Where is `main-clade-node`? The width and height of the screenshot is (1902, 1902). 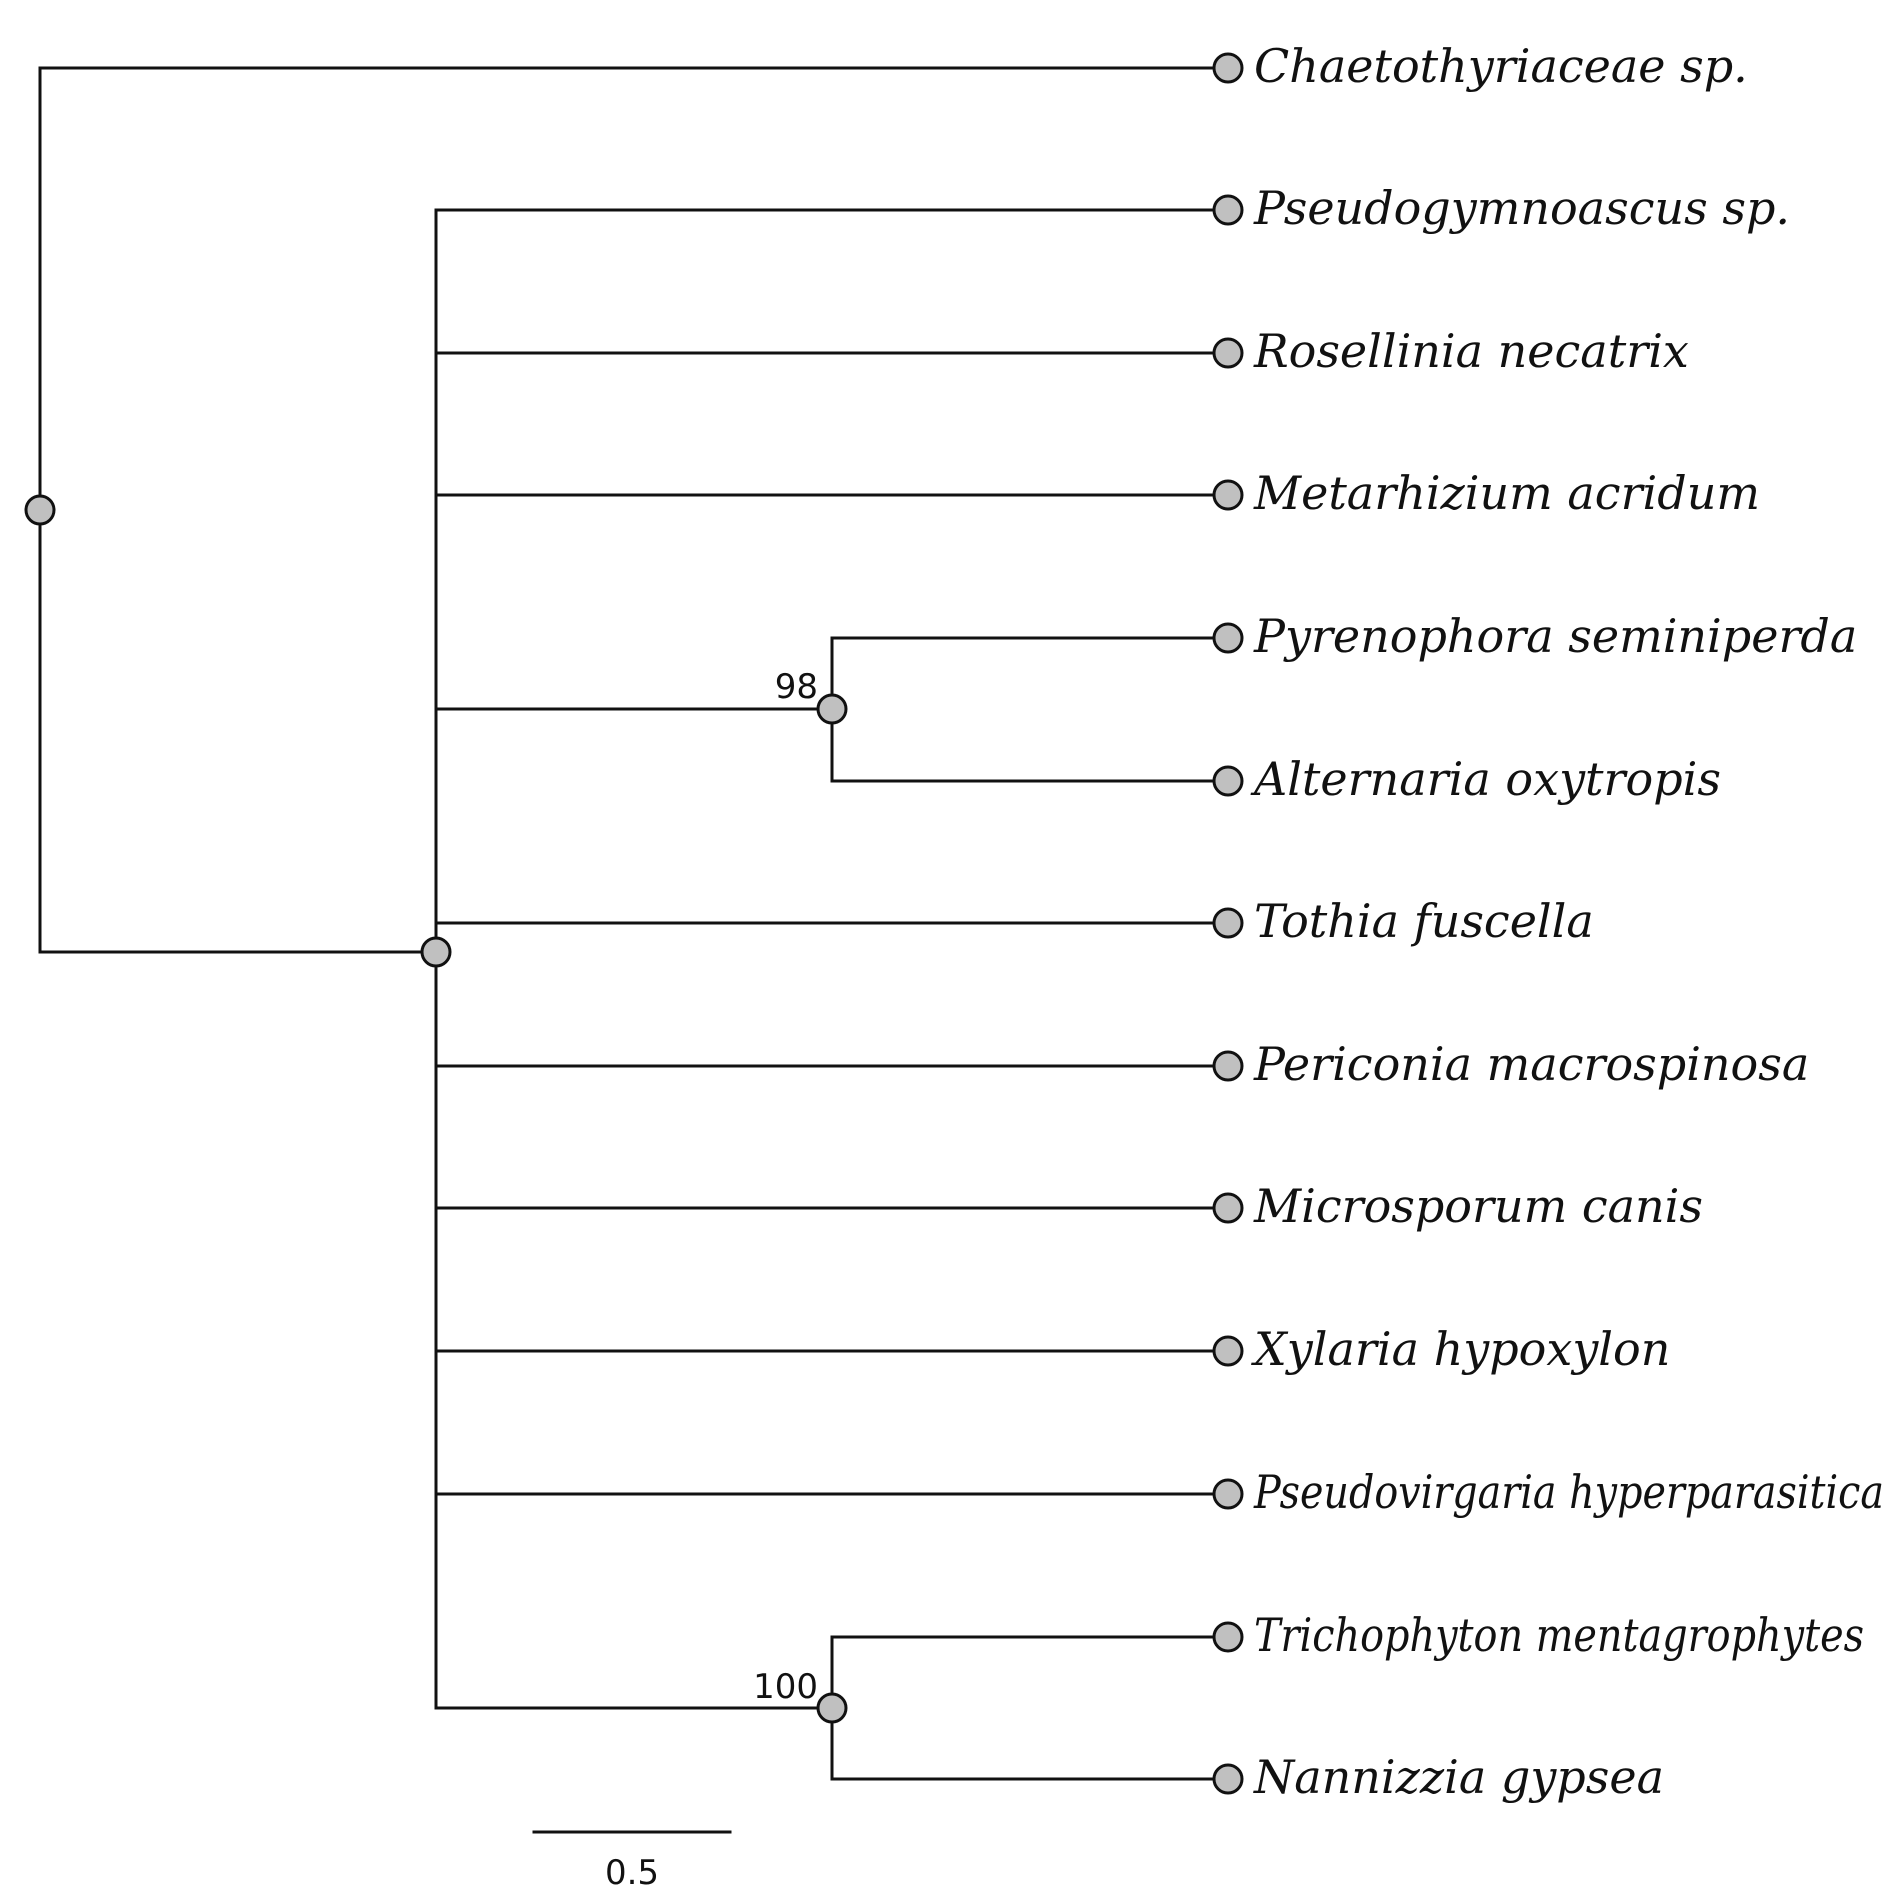
main-clade-node is located at coordinates (436, 952).